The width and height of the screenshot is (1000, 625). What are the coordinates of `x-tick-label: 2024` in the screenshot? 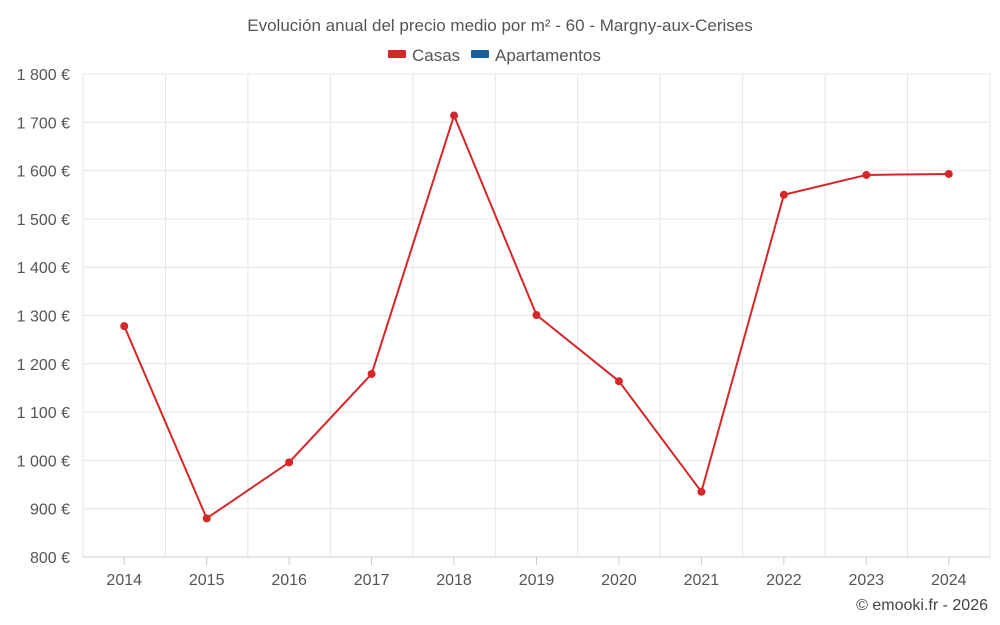 It's located at (949, 580).